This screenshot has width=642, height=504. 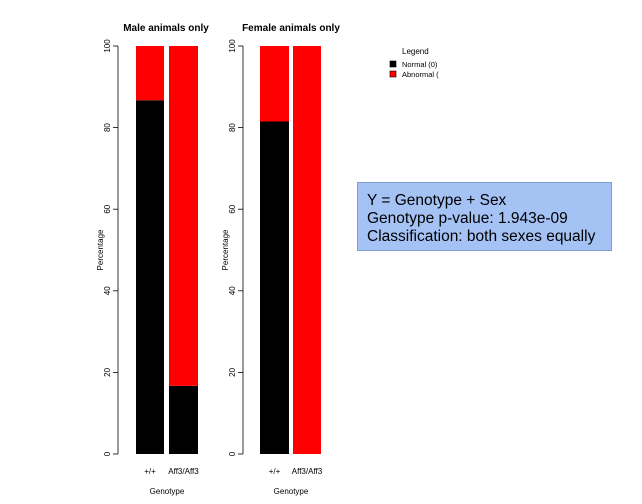 I want to click on male-x-tick-label: Aff3/Aff3, so click(x=183, y=471).